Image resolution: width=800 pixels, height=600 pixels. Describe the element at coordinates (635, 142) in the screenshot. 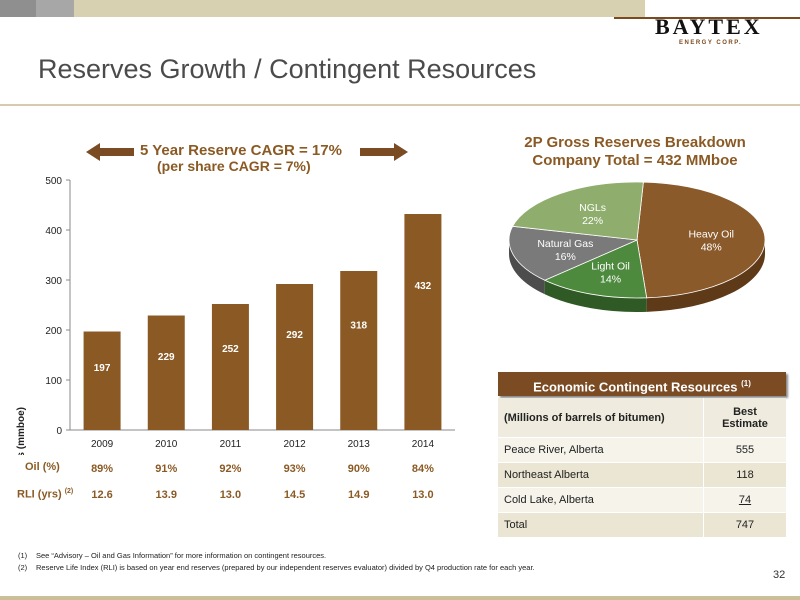

I see `pie-title: 2P Gross Reserves Breakdown` at that location.